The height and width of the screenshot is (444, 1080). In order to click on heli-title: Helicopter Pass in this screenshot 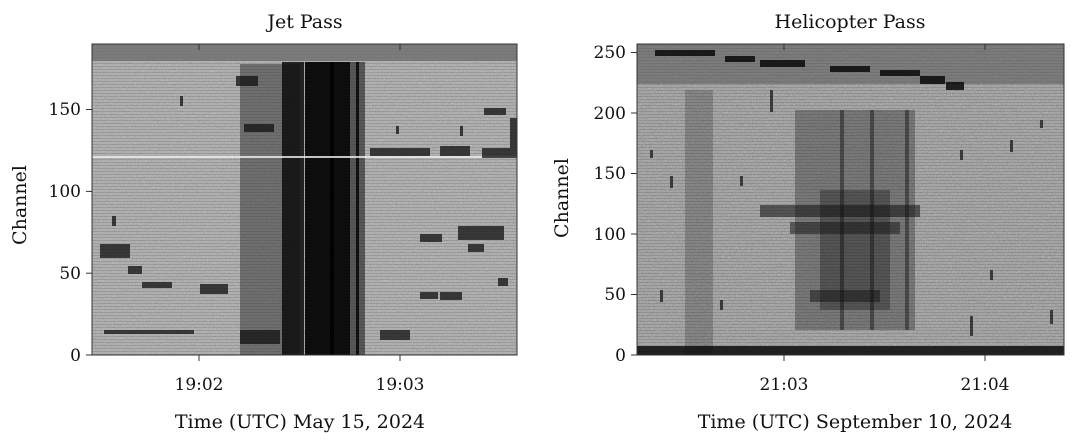, I will do `click(850, 22)`.